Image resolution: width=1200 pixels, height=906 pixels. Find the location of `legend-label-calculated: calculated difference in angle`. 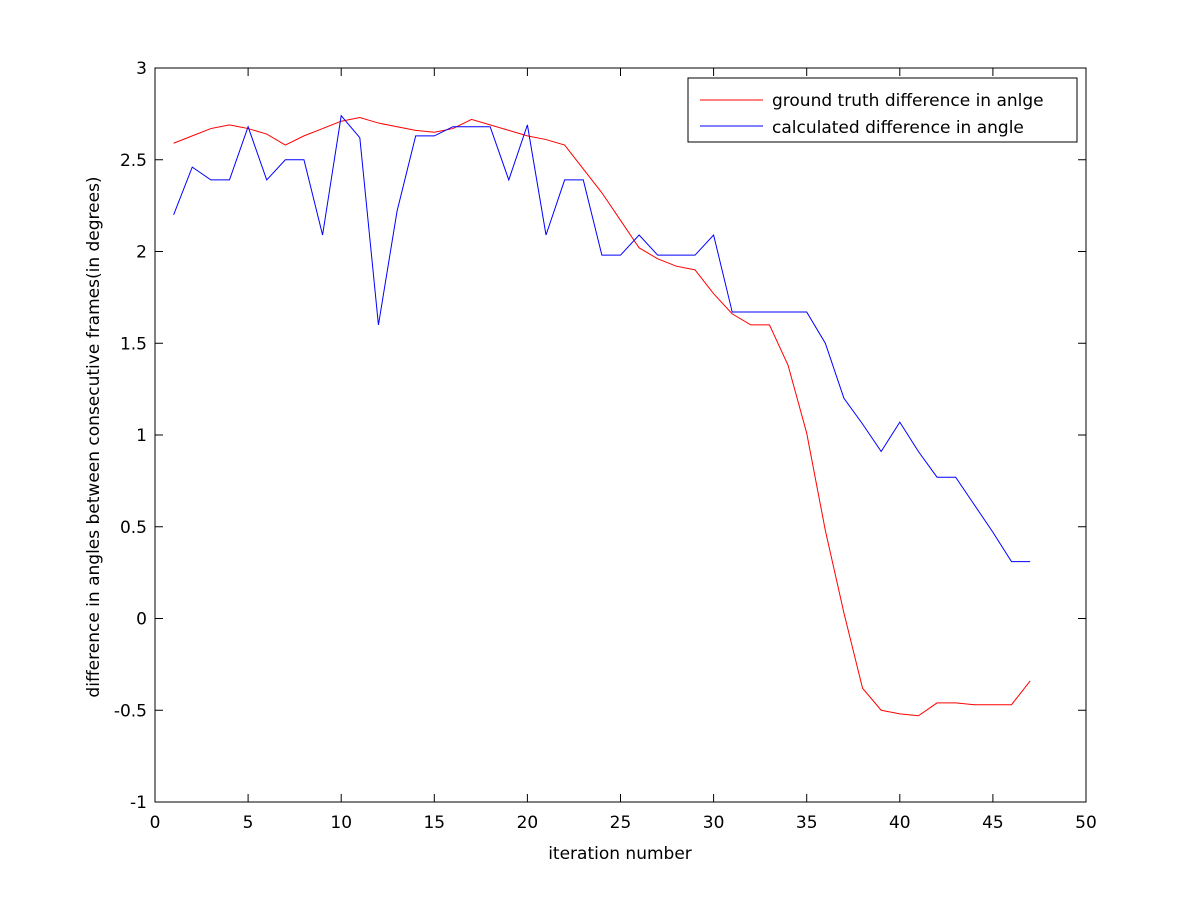

legend-label-calculated: calculated difference in angle is located at coordinates (898, 128).